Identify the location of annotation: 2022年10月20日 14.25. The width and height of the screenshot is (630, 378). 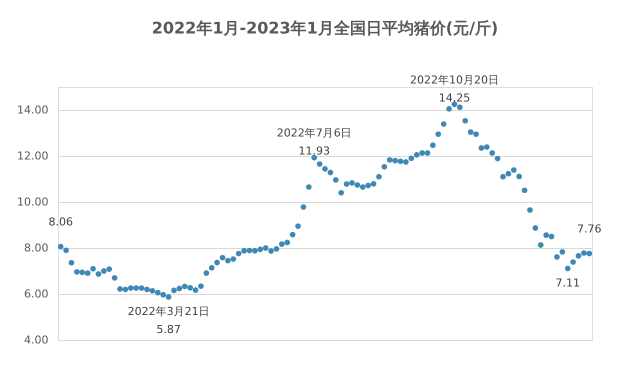
(454, 88).